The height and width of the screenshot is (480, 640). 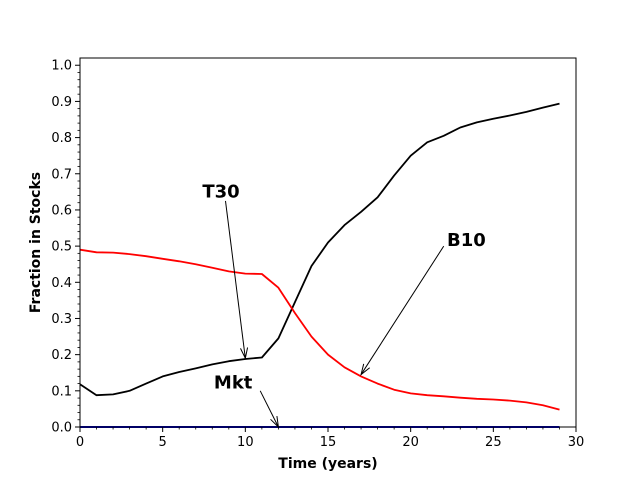 What do you see at coordinates (61, 138) in the screenshot?
I see `y-tick-label: 0.8` at bounding box center [61, 138].